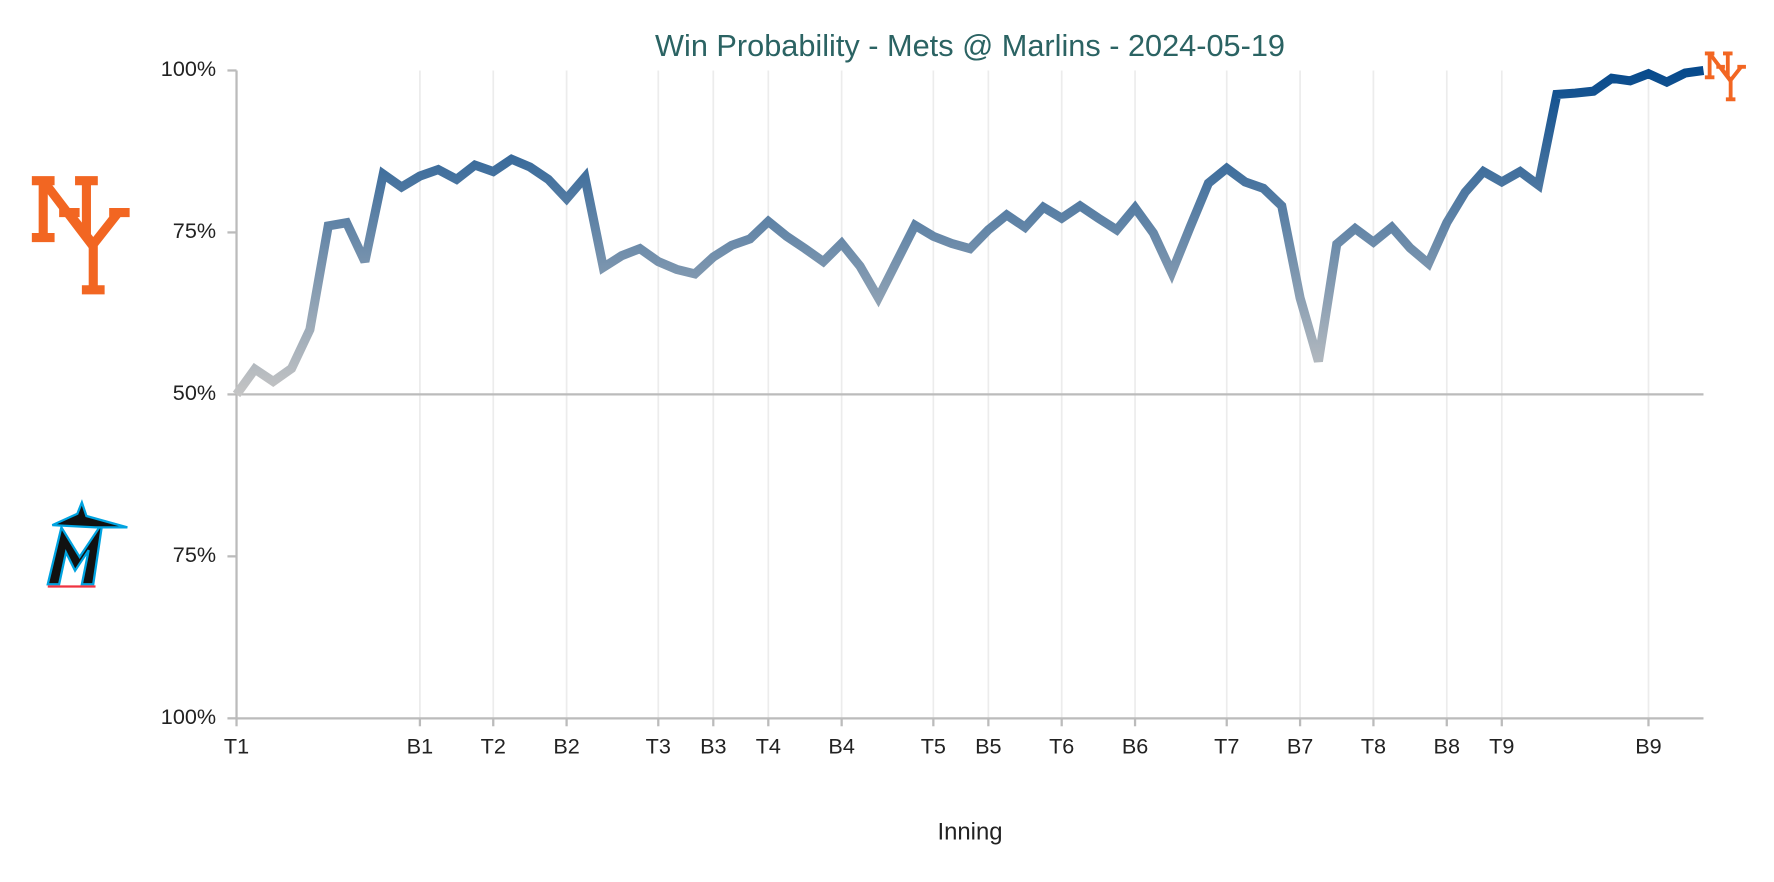 The image size is (1774, 882). What do you see at coordinates (493, 746) in the screenshot?
I see `x-tick-label: T2` at bounding box center [493, 746].